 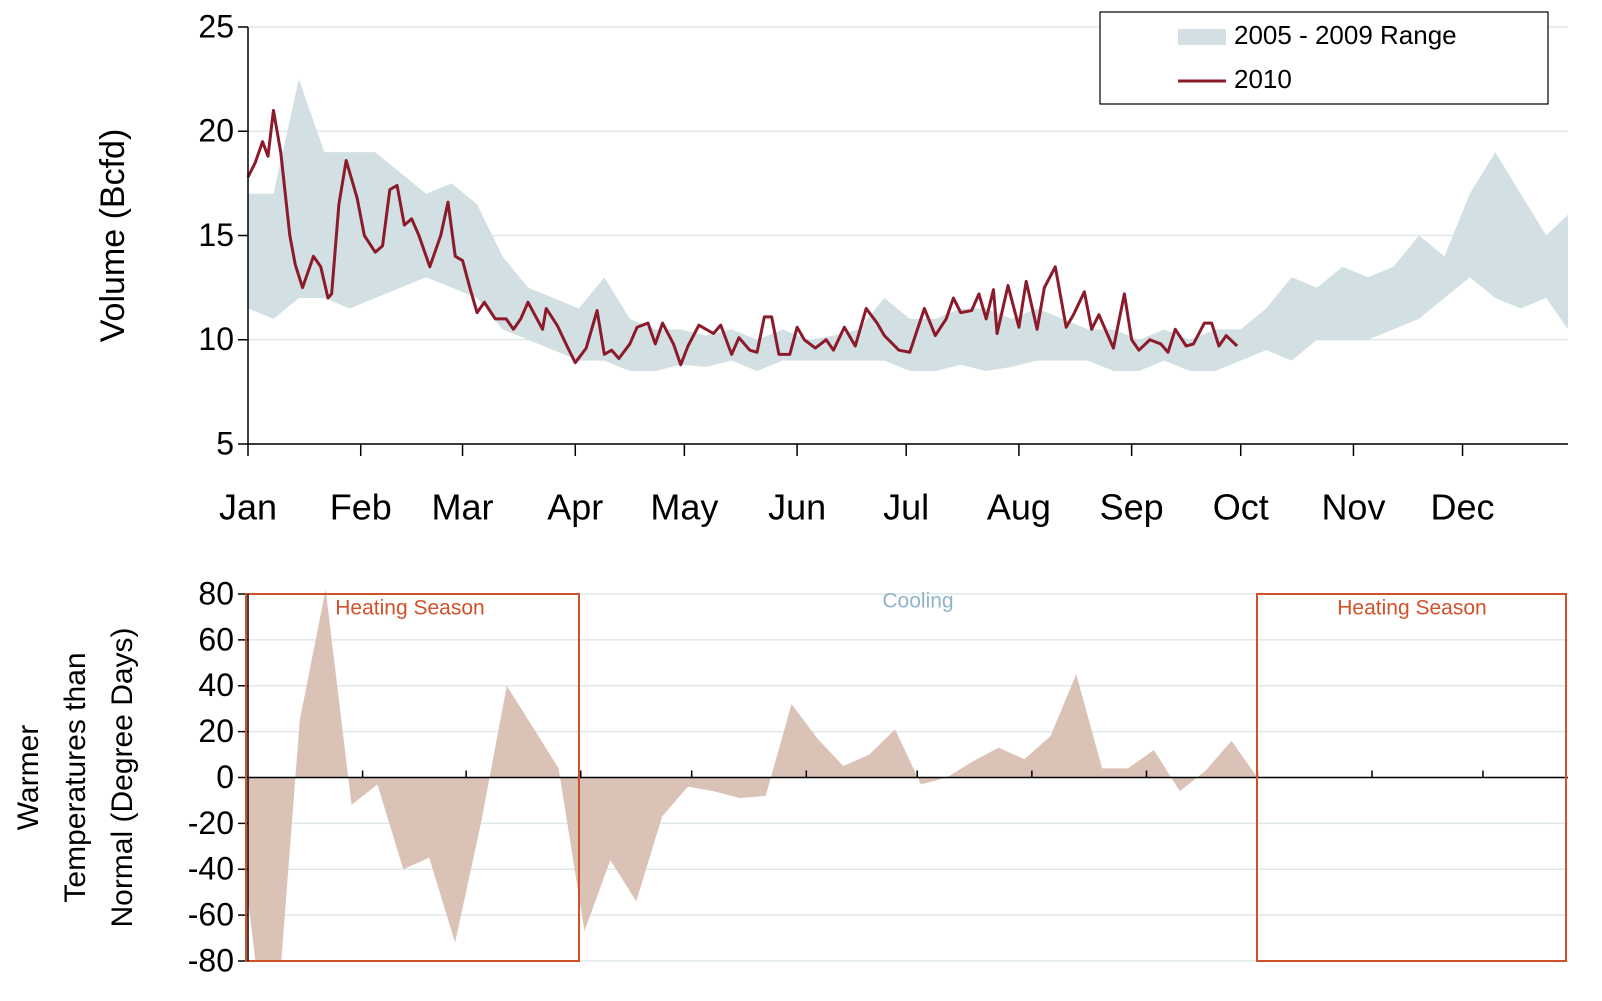 I want to click on x-tick-label: Aug, so click(x=1019, y=507).